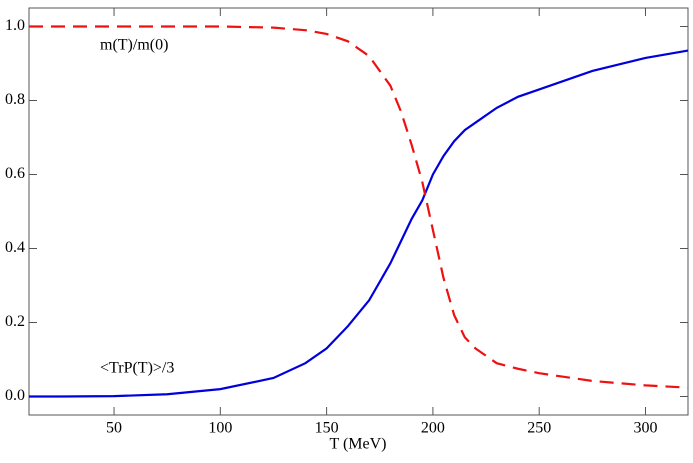 This screenshot has width=693, height=463. Describe the element at coordinates (15, 321) in the screenshot. I see `y-tick-label: 0.2` at that location.